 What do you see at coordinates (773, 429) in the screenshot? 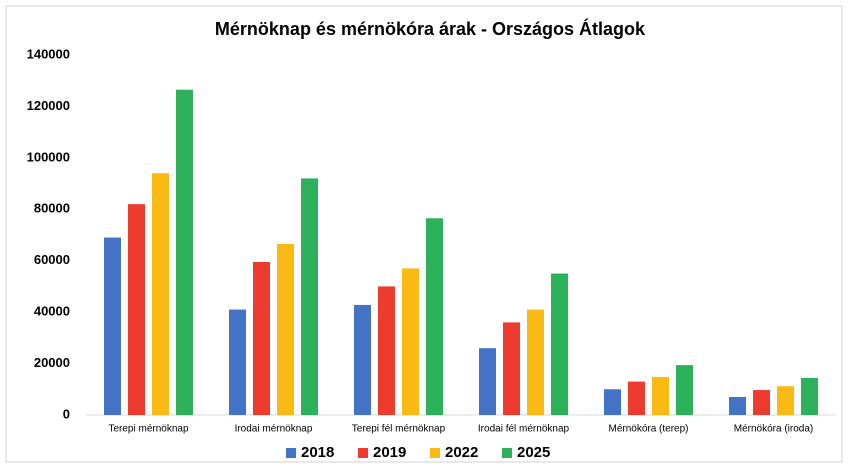
I see `x-tick-label: Mérnökóra (iroda)` at bounding box center [773, 429].